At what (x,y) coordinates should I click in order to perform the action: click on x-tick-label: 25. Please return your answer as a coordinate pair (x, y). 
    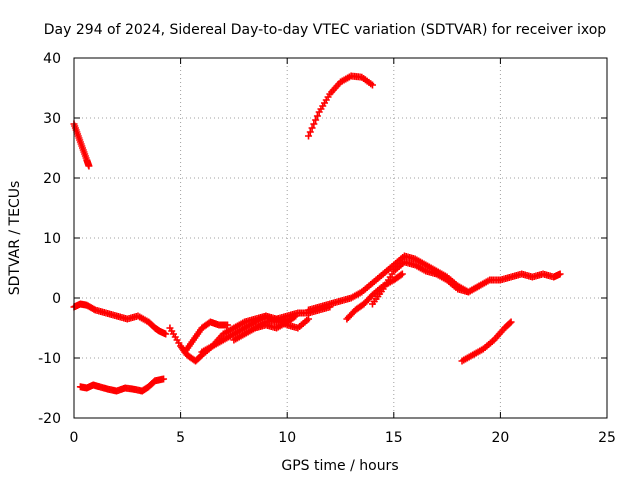
    Looking at the image, I should click on (607, 438).